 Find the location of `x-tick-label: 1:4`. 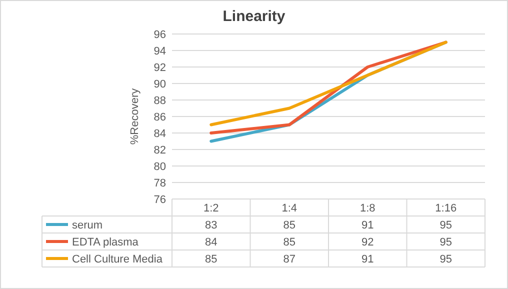

x-tick-label: 1:4 is located at coordinates (290, 208).